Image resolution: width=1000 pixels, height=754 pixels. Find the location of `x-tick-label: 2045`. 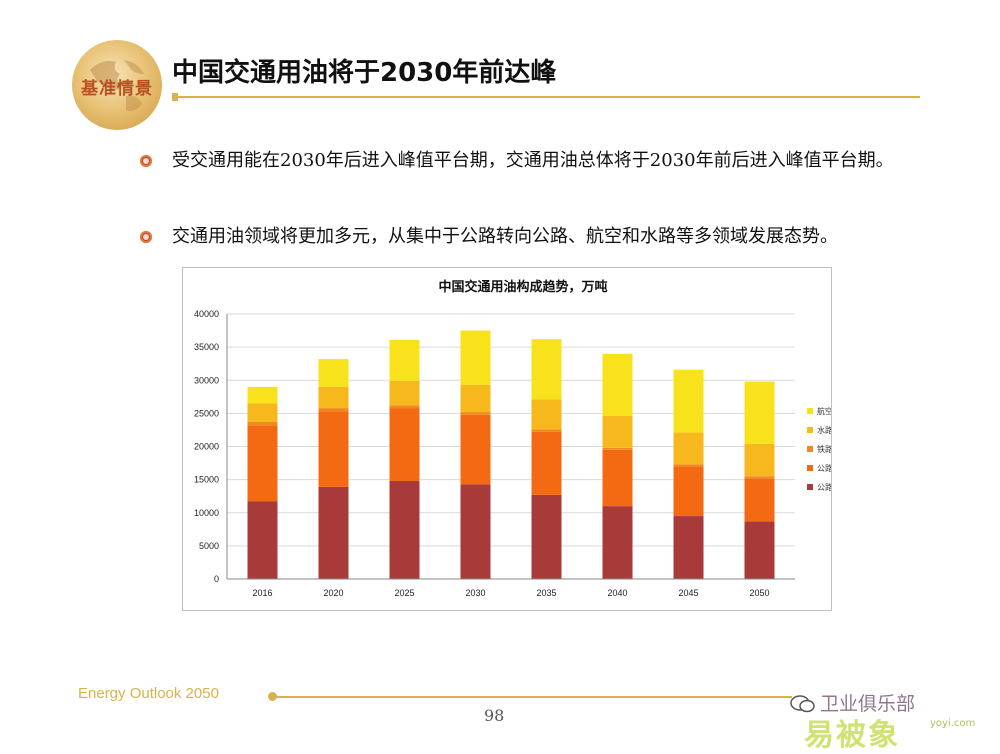

x-tick-label: 2045 is located at coordinates (688, 593).